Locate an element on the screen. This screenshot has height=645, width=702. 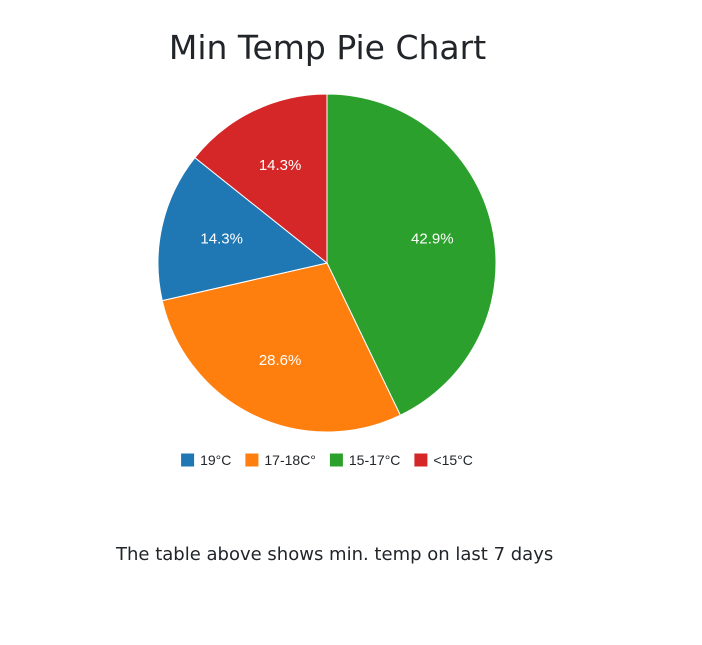
slice-percent-label-3: 14.3% is located at coordinates (280, 165).